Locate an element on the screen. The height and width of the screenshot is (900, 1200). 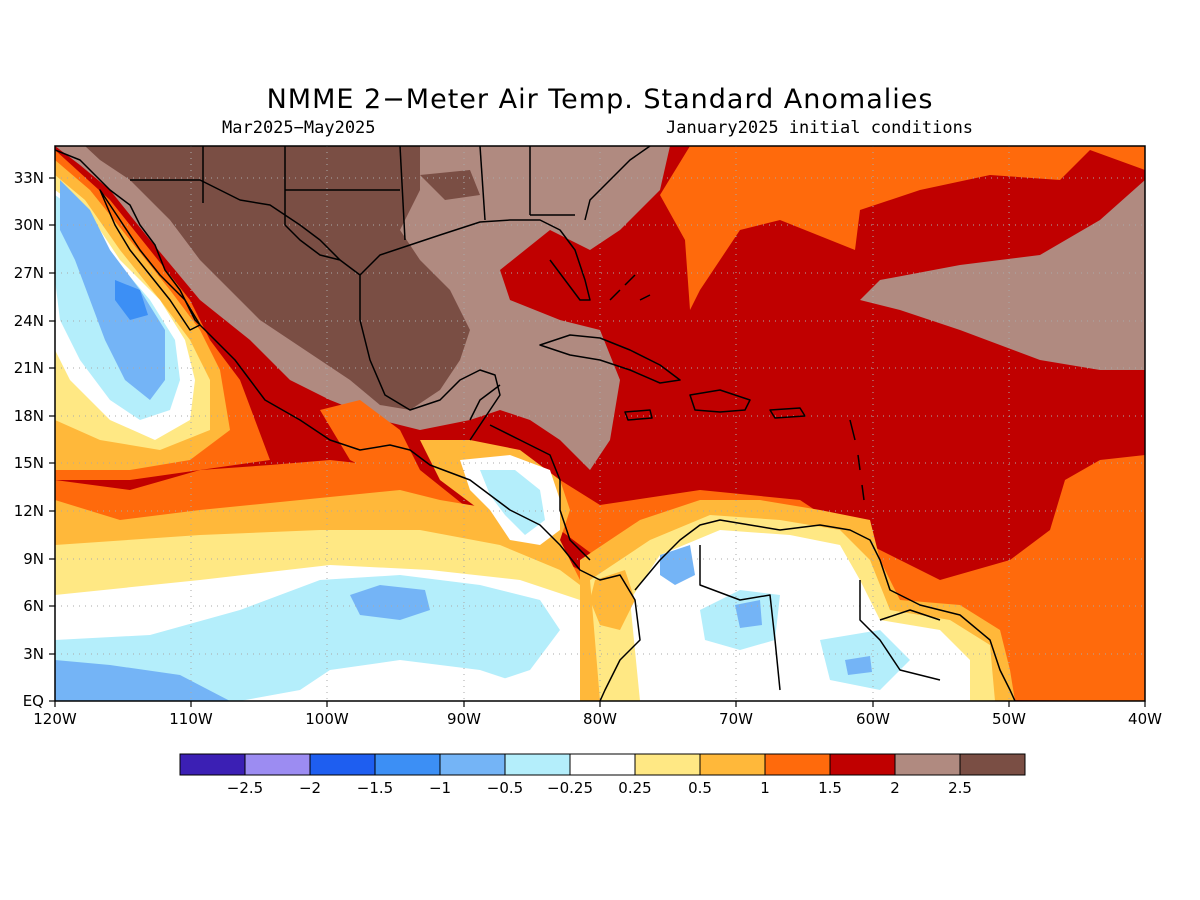
lon-label: 50W is located at coordinates (1009, 719).